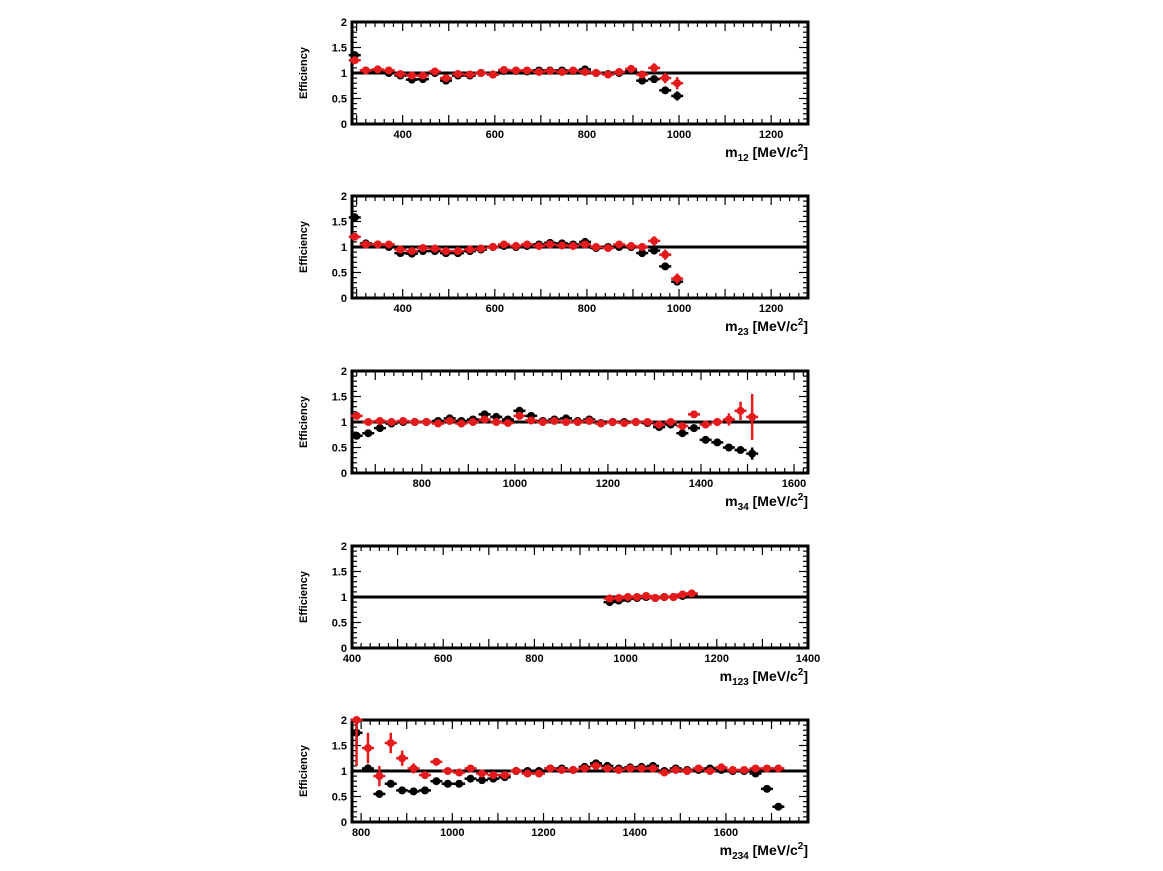 This screenshot has width=1163, height=871. I want to click on x-axis-title-part: 234, so click(740, 856).